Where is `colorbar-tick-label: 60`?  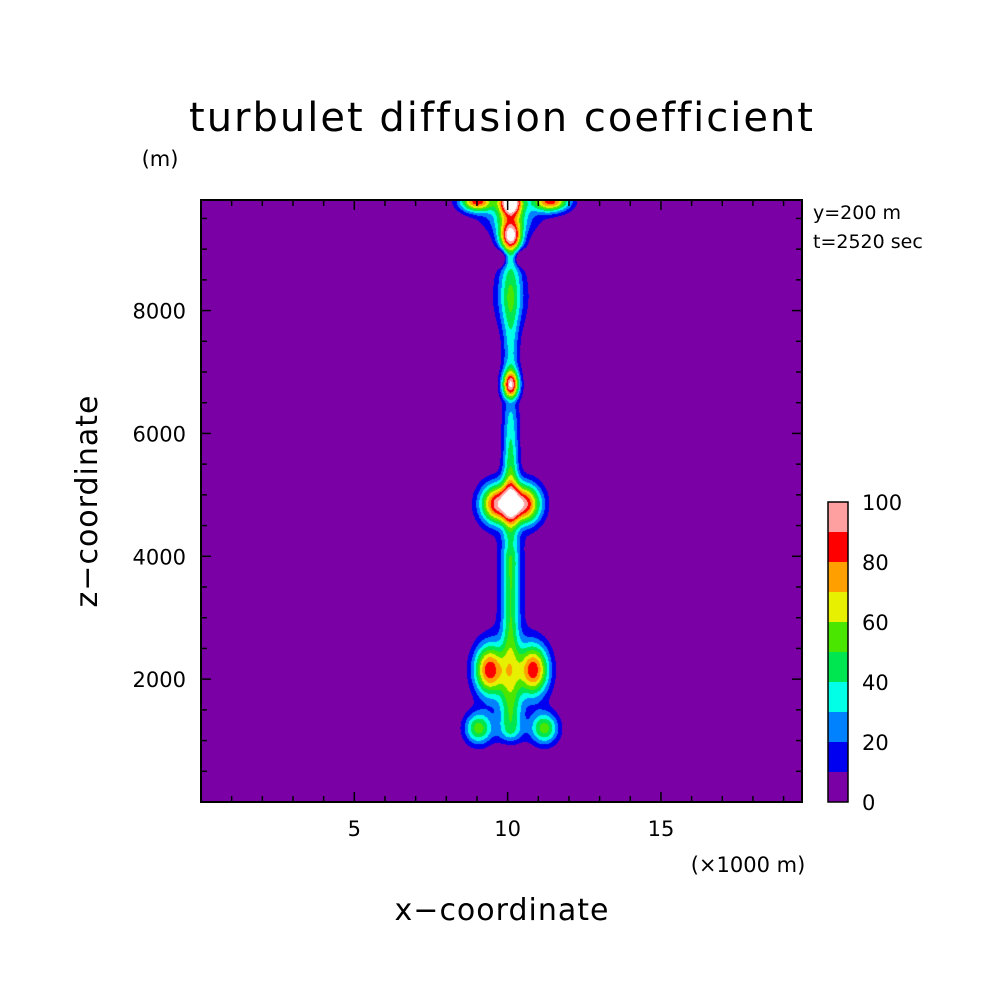 colorbar-tick-label: 60 is located at coordinates (875, 623).